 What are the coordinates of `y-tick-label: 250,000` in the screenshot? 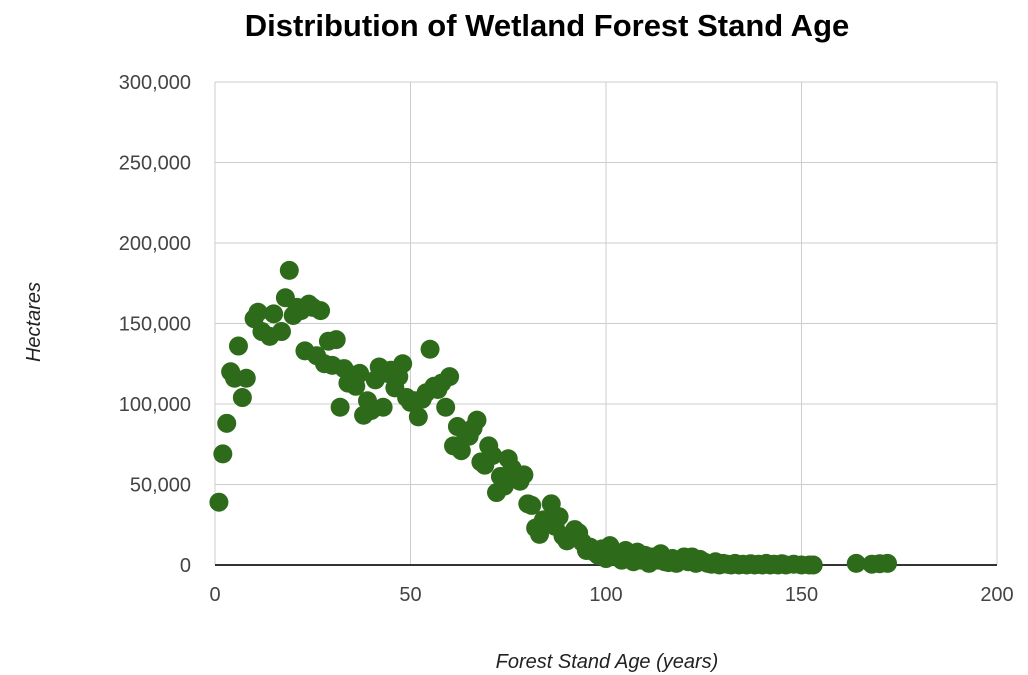 It's located at (155, 164).